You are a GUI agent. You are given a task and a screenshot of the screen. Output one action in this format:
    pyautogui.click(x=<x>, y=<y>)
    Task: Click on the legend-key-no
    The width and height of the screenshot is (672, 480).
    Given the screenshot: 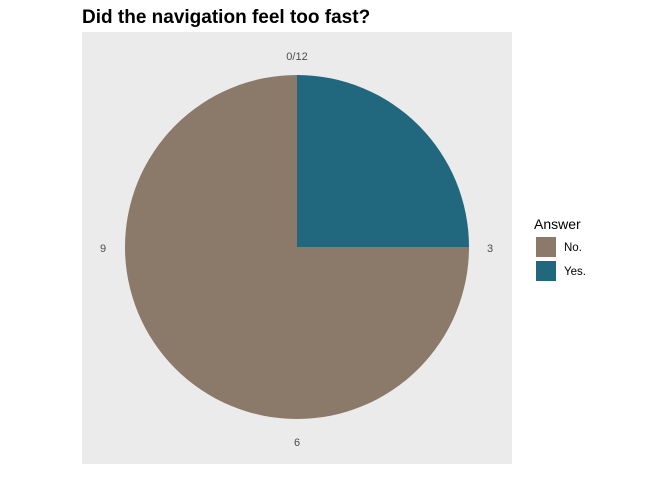 What is the action you would take?
    pyautogui.click(x=546, y=247)
    